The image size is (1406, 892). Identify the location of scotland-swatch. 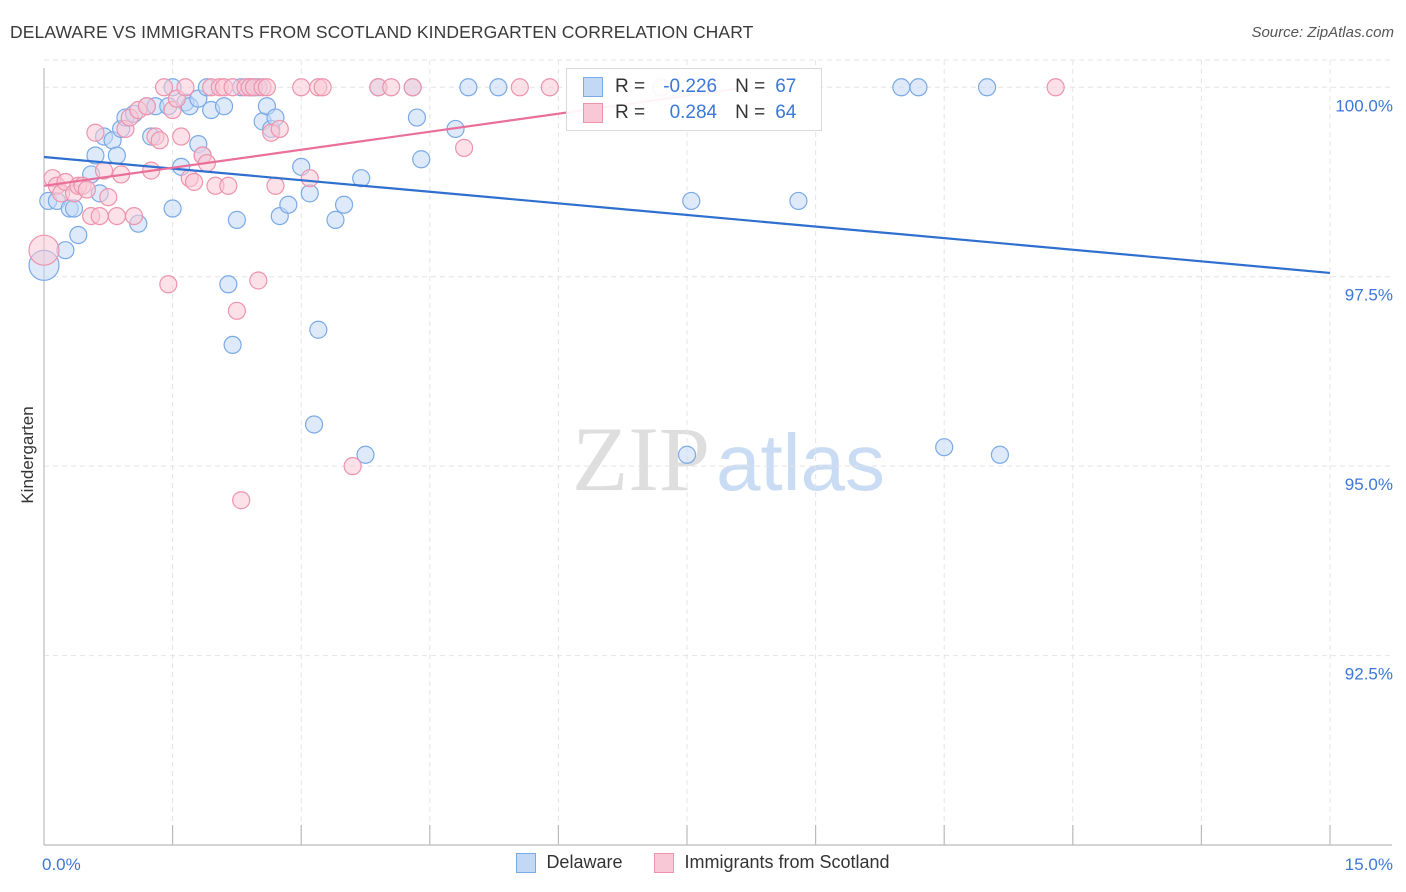
(593, 113).